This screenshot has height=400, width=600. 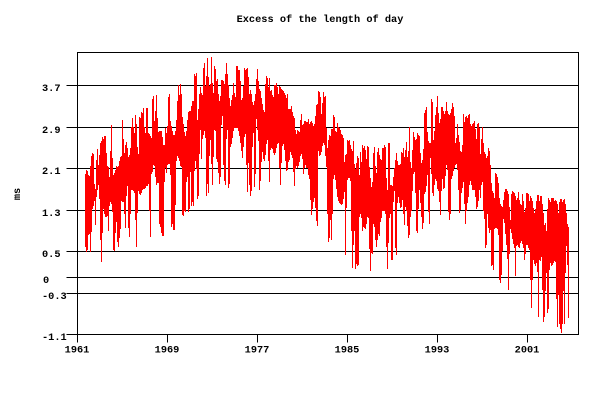 I want to click on svg-text: 2.1, so click(x=51, y=172).